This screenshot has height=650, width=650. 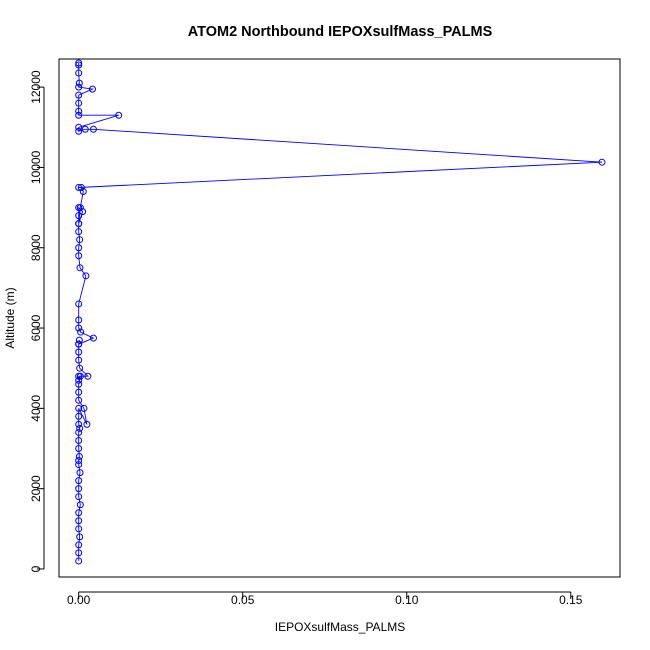 What do you see at coordinates (340, 627) in the screenshot?
I see `x-axis-label: IEPOXsulfMass_PALMS` at bounding box center [340, 627].